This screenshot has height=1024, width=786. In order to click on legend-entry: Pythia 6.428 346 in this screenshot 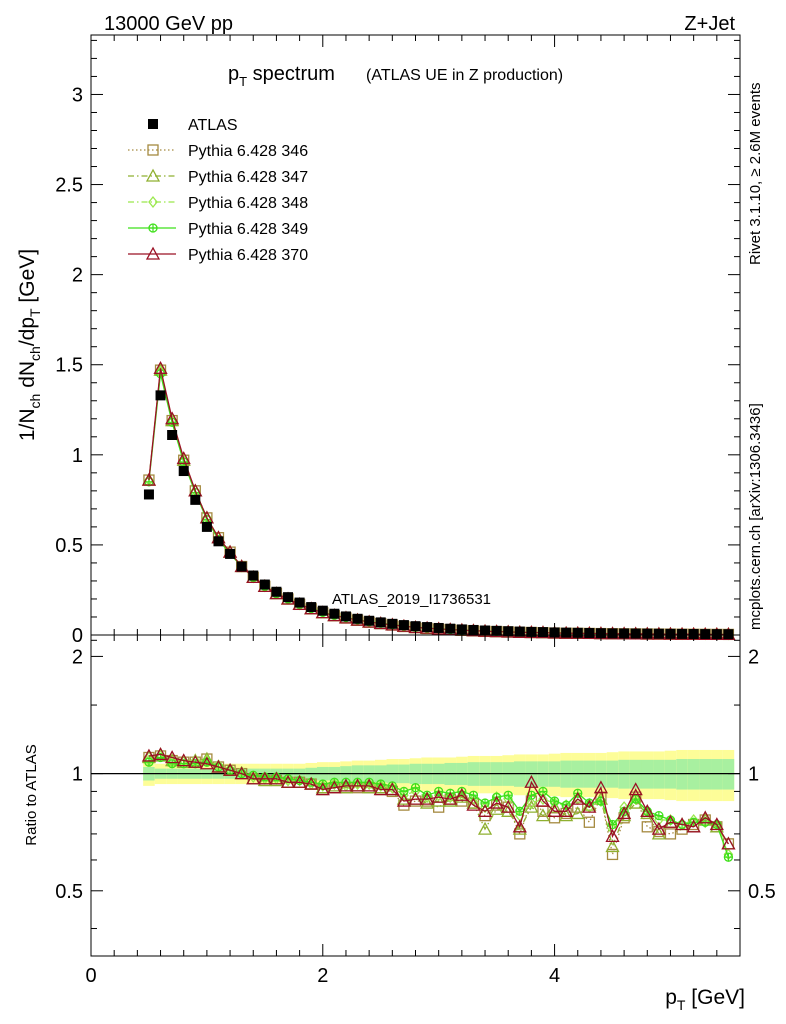, I will do `click(218, 151)`.